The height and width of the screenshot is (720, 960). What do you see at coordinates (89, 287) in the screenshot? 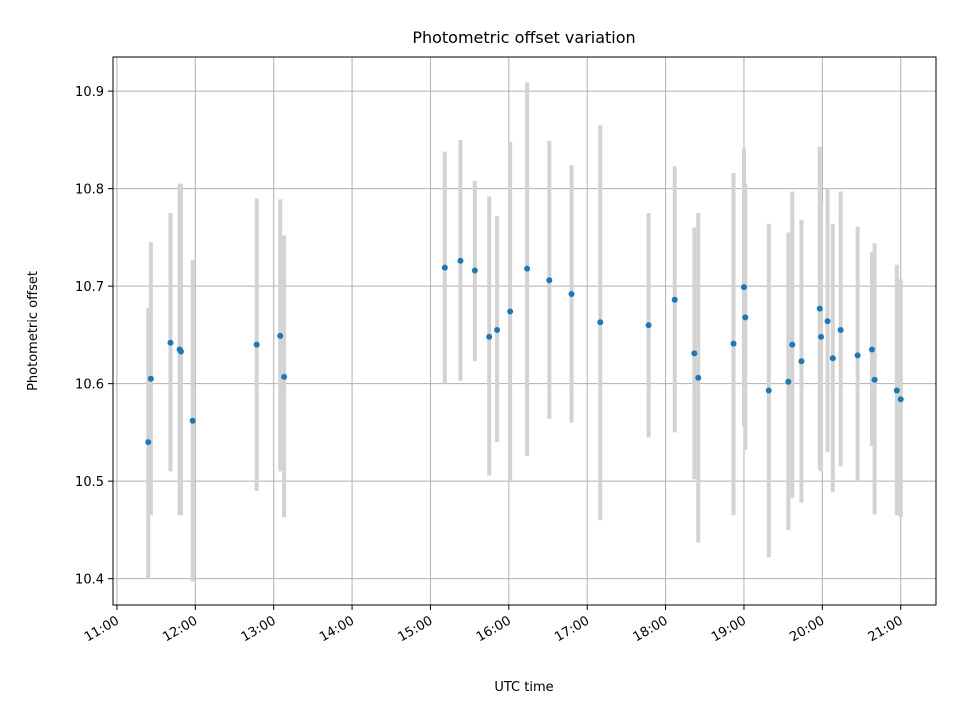
I see `y-tick-label: 10.7` at bounding box center [89, 287].